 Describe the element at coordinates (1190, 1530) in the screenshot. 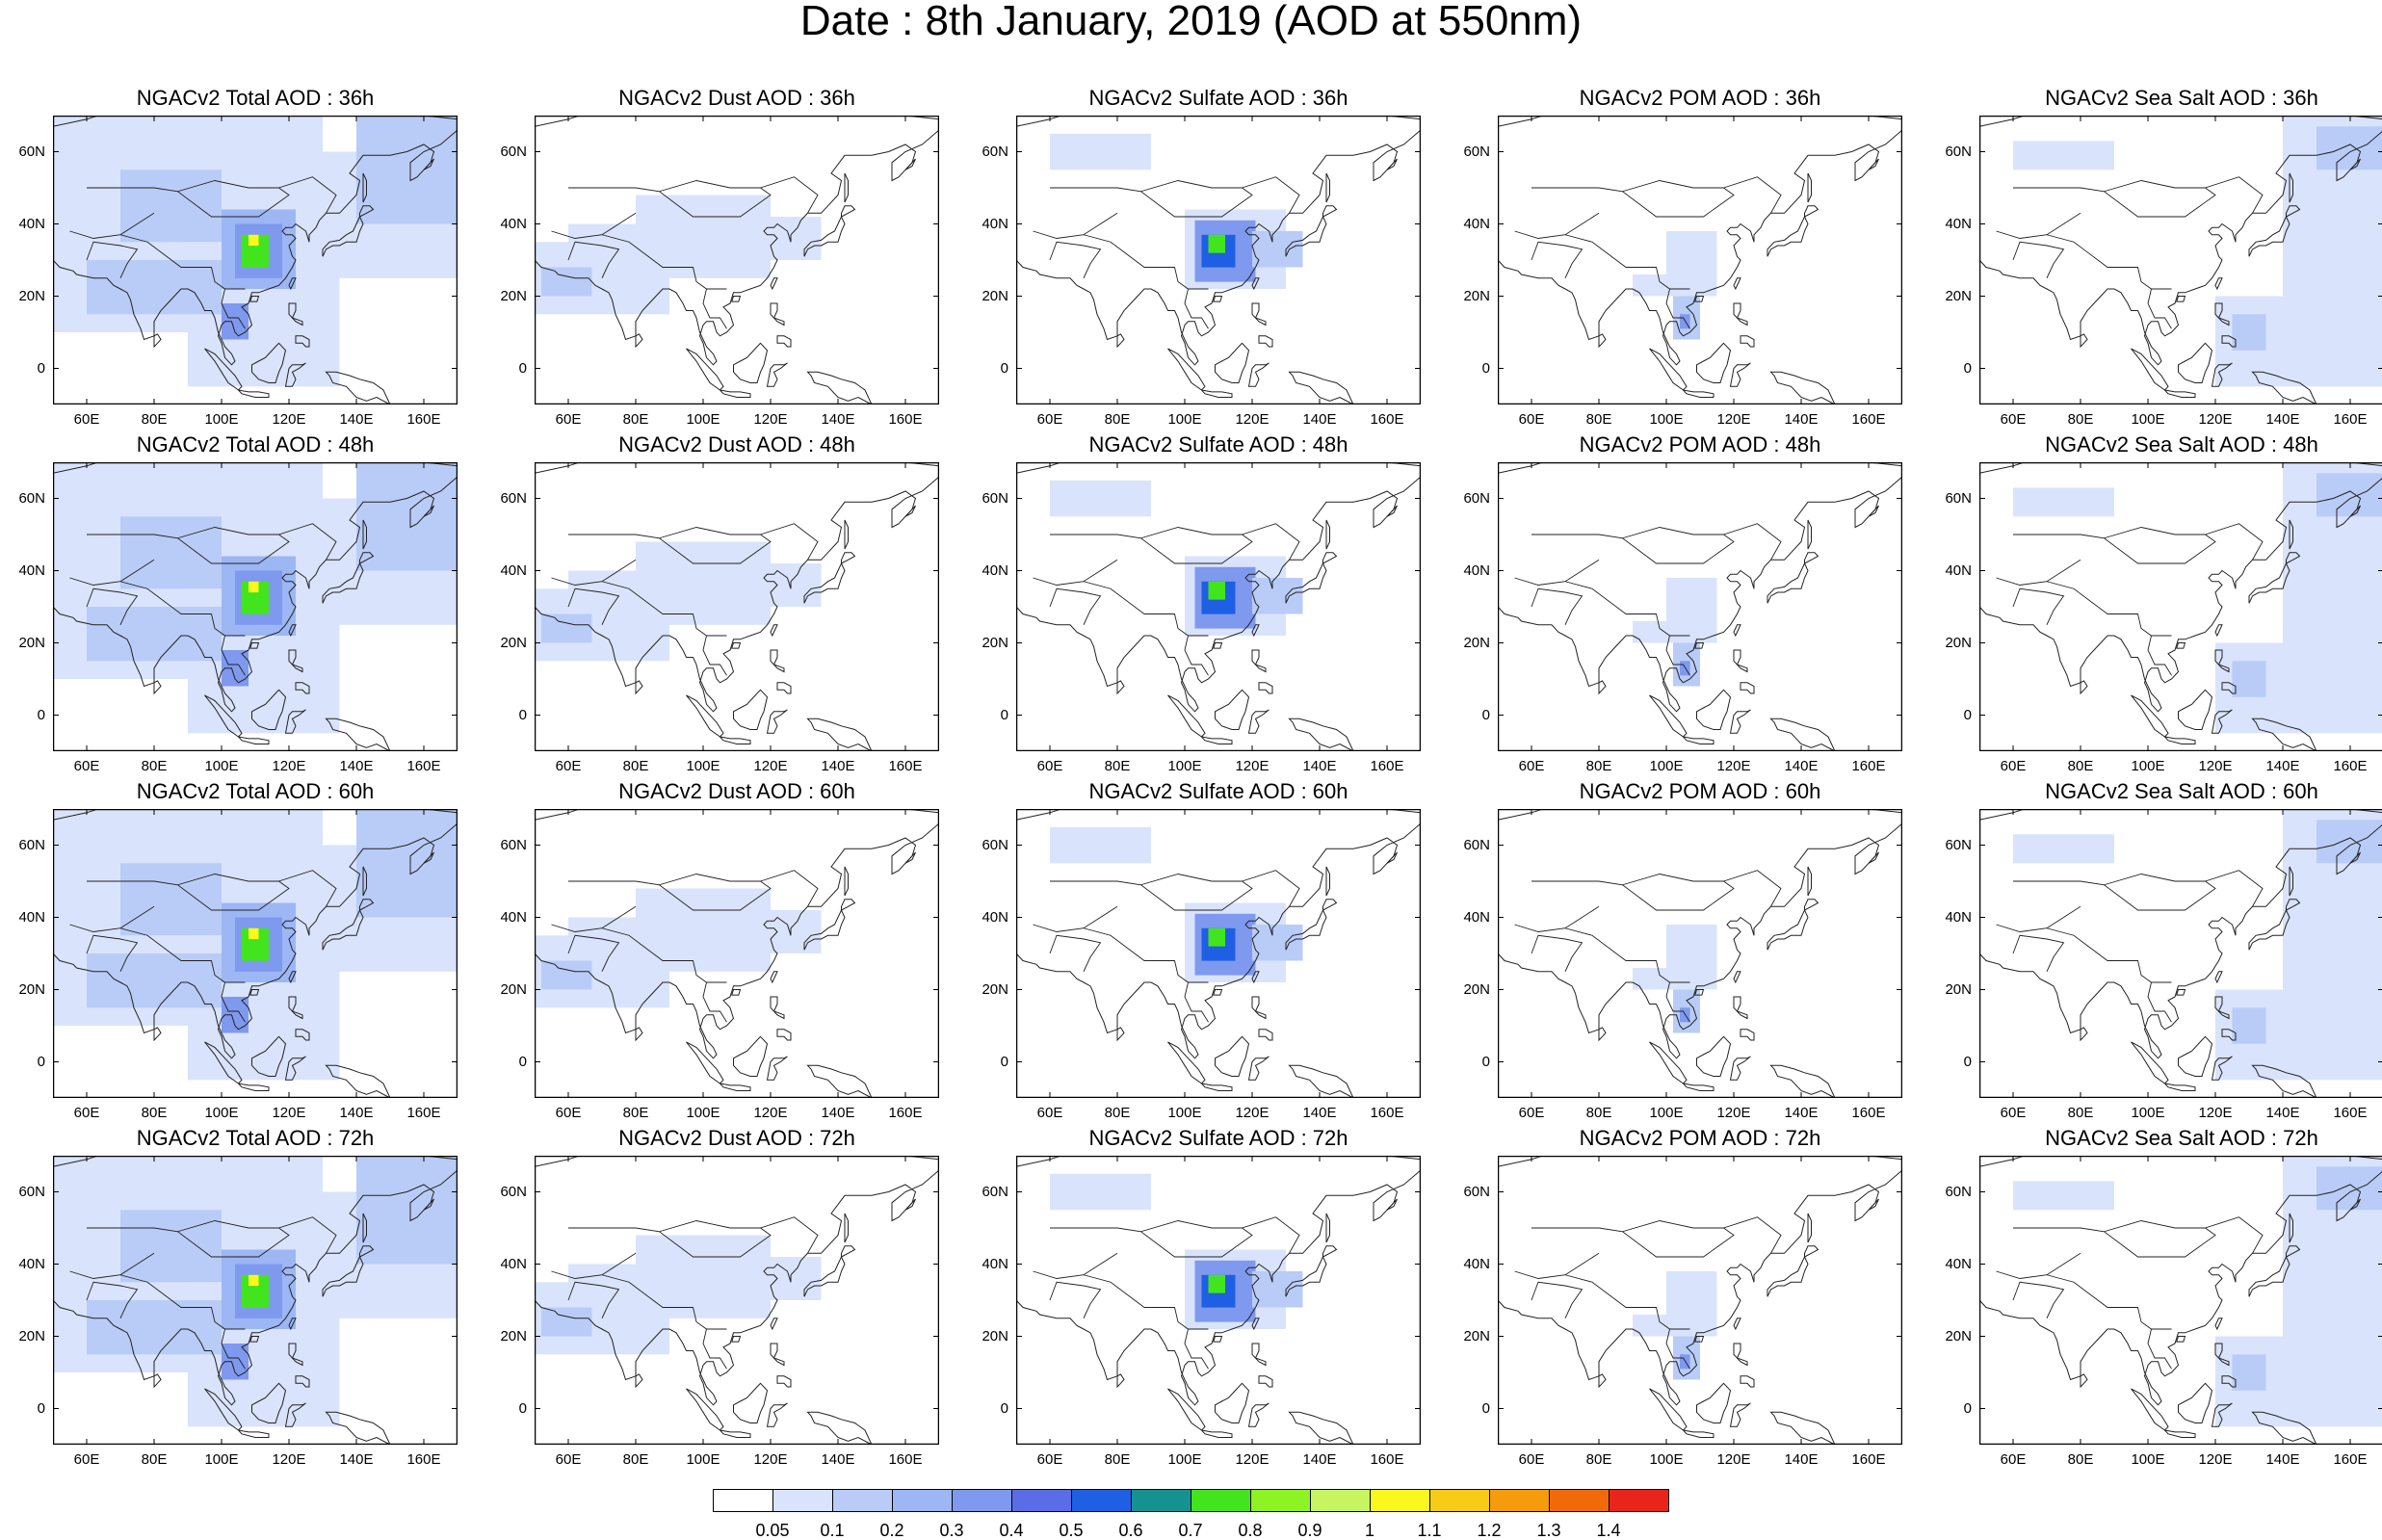

I see `colorbar-label: 0.7` at that location.